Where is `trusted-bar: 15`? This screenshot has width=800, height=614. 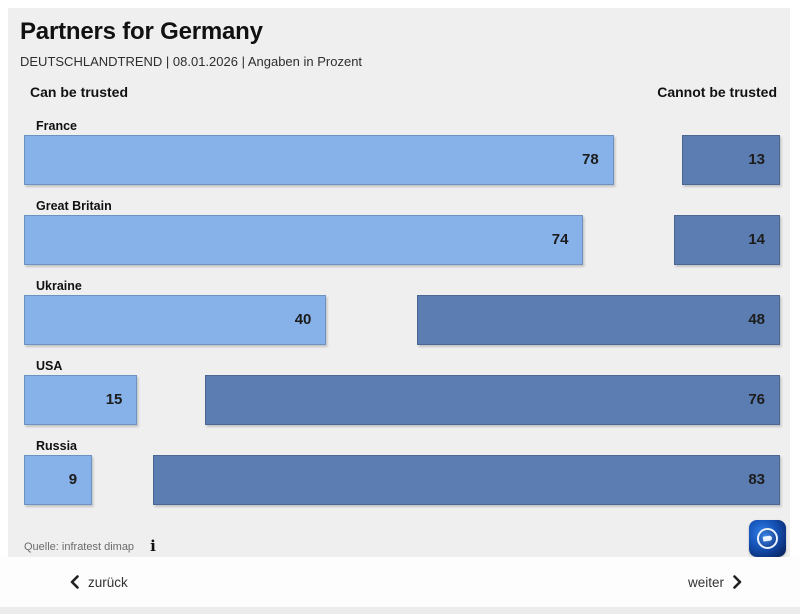 trusted-bar: 15 is located at coordinates (81, 400).